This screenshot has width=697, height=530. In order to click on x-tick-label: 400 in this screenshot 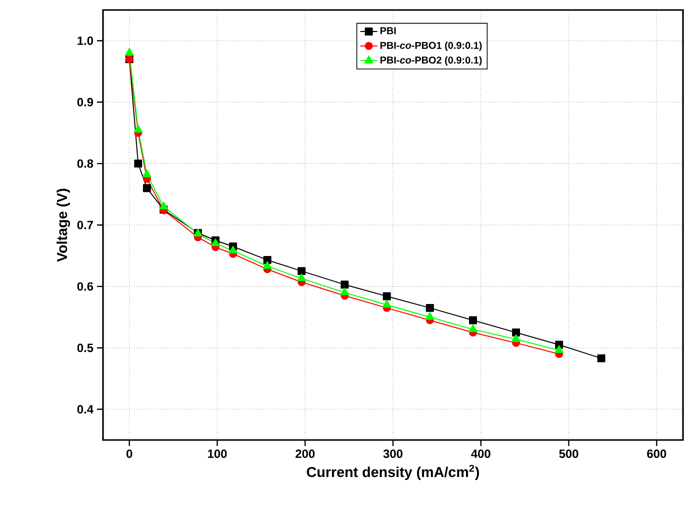, I will do `click(480, 454)`.